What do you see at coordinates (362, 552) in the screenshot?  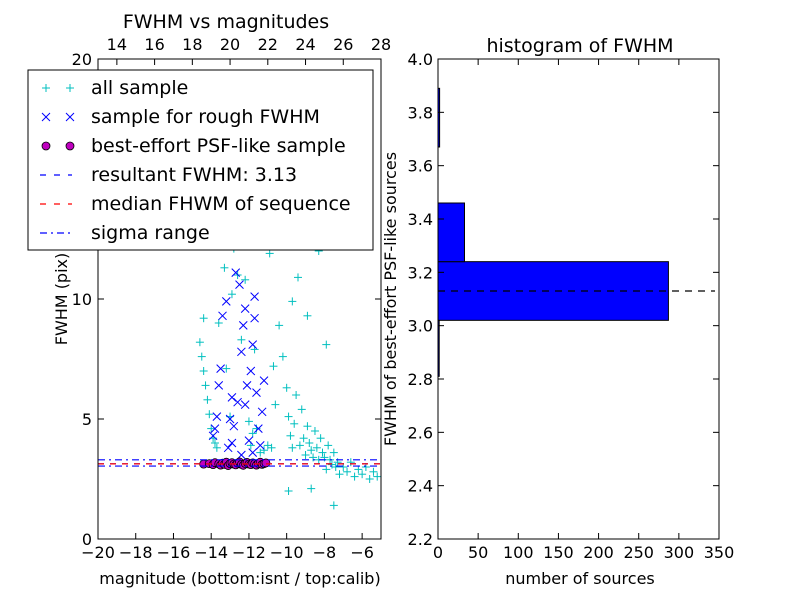 I see `left-x-tick-label-7: −6` at bounding box center [362, 552].